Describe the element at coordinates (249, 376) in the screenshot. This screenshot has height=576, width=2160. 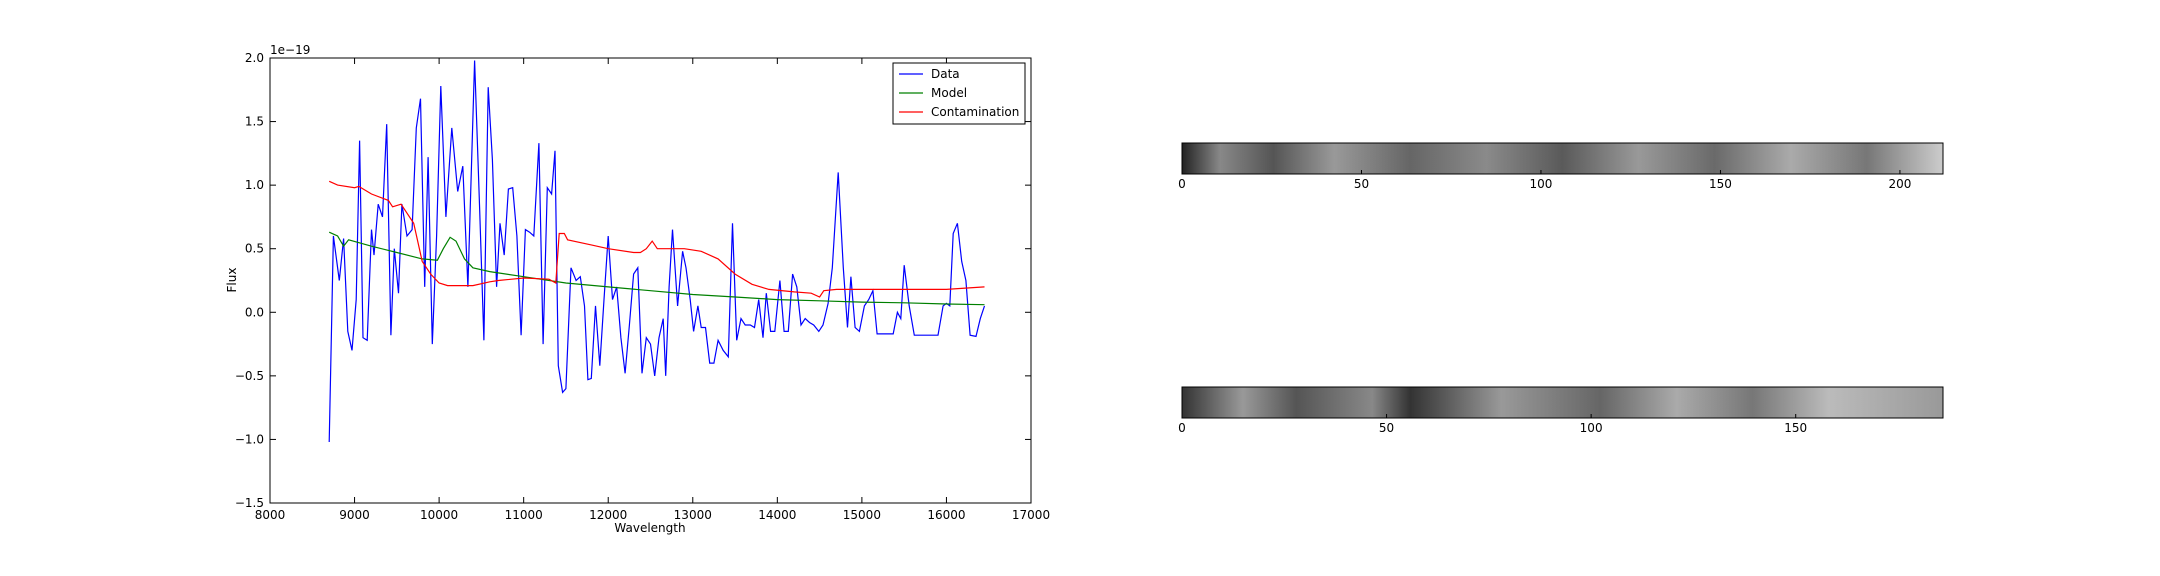
I see `y-tick-label: −0.5` at that location.